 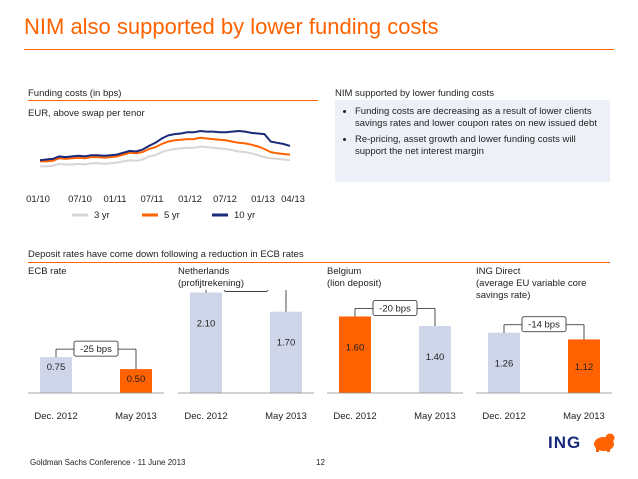 I want to click on funding-rule, so click(x=173, y=100).